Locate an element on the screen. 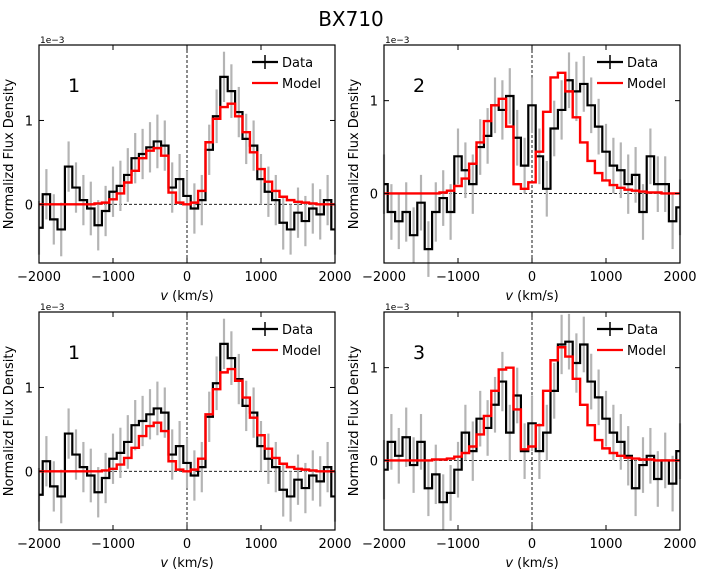 This screenshot has height=574, width=703. panel-label: 3 is located at coordinates (419, 353).